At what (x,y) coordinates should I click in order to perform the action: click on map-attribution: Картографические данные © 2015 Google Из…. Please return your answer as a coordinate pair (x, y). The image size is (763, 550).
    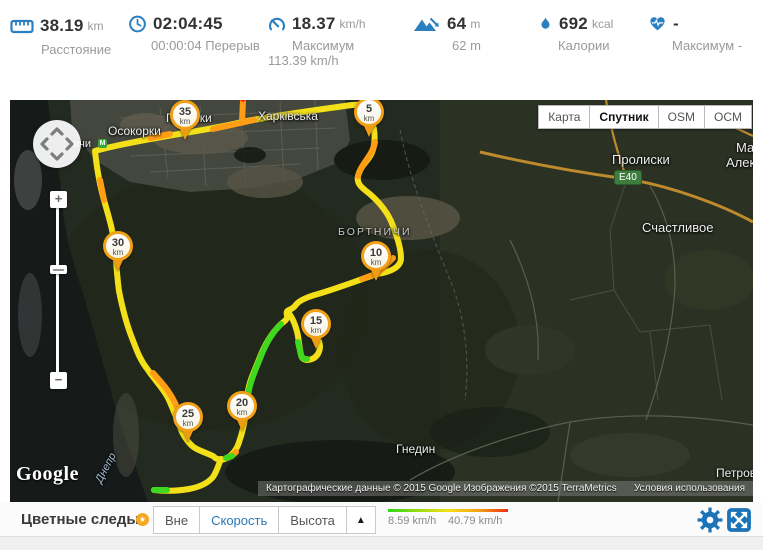
    Looking at the image, I should click on (505, 488).